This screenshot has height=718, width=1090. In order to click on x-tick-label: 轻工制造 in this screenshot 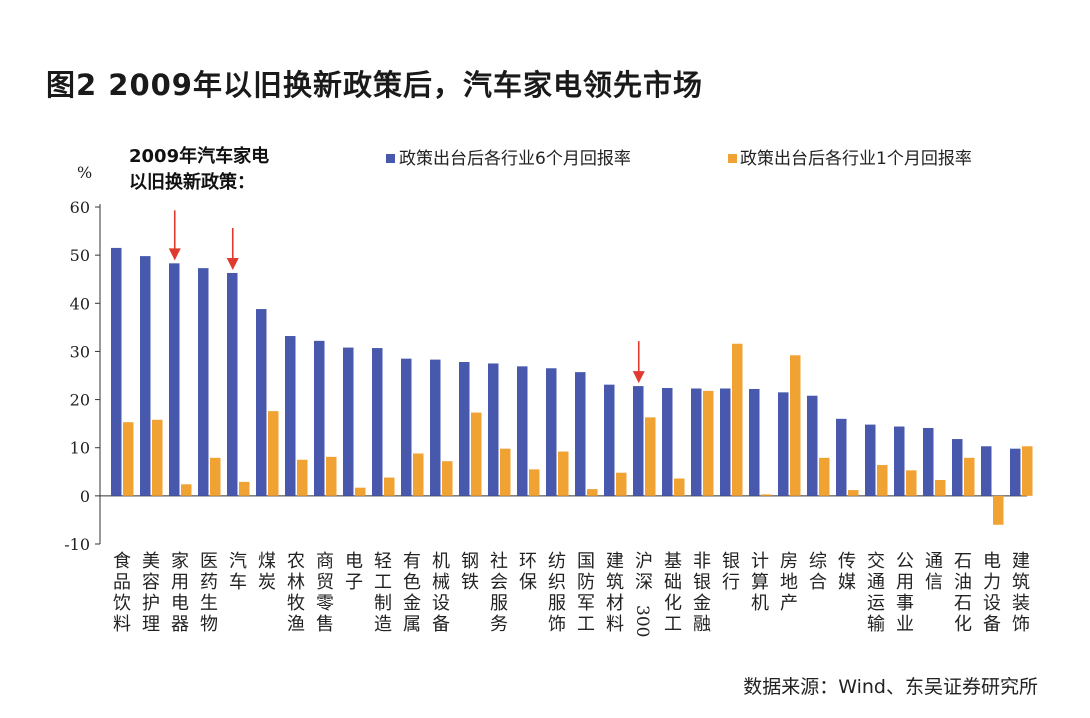, I will do `click(383, 593)`.